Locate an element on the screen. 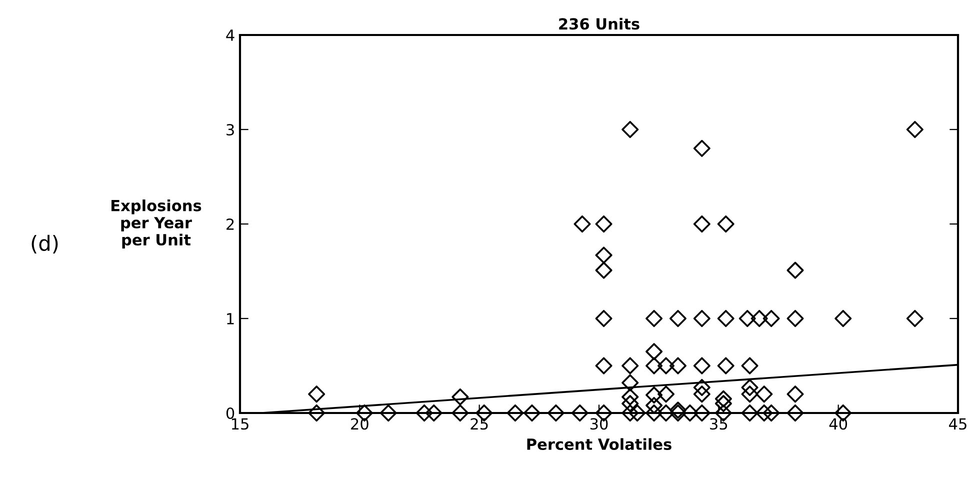 Image resolution: width=977 pixels, height=480 pixels. y-tick-label: 1 is located at coordinates (230, 318).